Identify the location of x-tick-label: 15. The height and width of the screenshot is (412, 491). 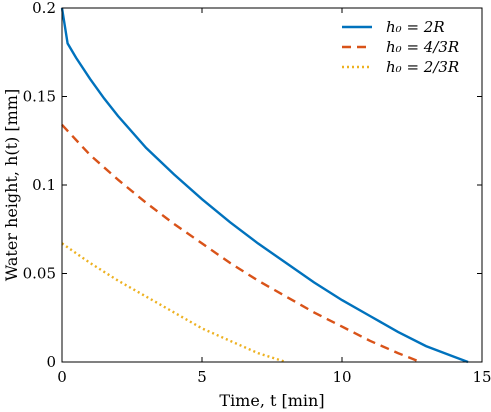
(481, 377).